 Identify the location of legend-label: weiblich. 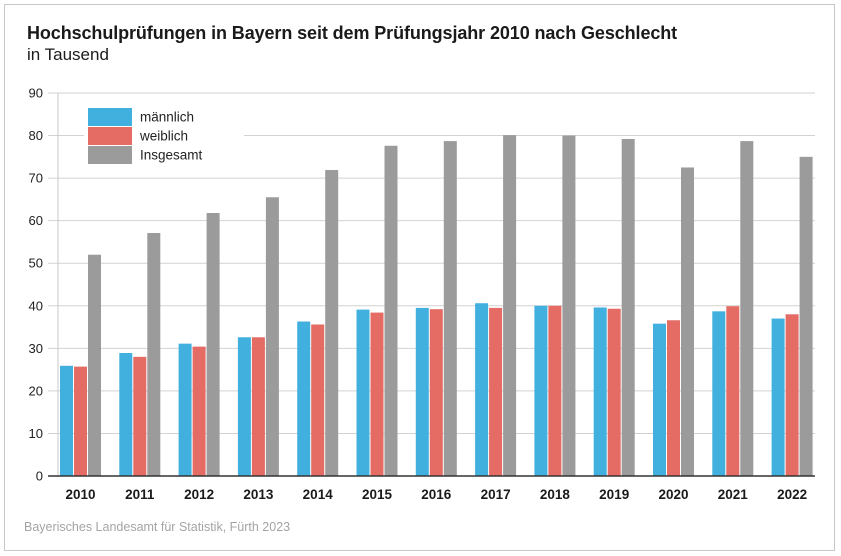
(163, 136).